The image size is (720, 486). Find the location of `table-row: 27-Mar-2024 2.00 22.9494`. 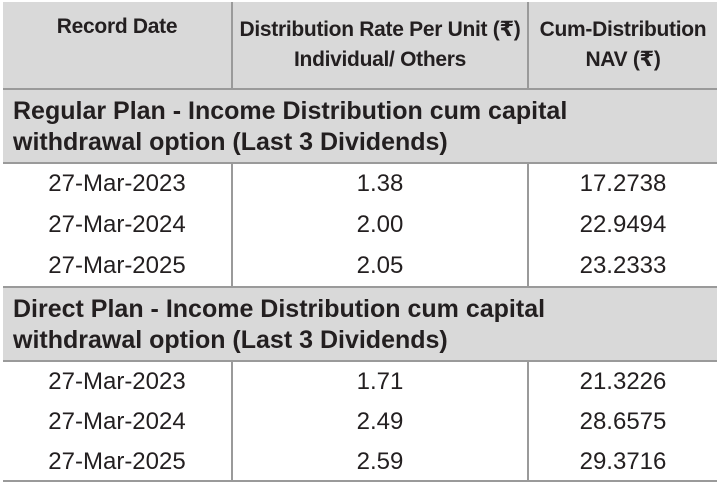

table-row: 27-Mar-2024 2.00 22.9494 is located at coordinates (360, 225).